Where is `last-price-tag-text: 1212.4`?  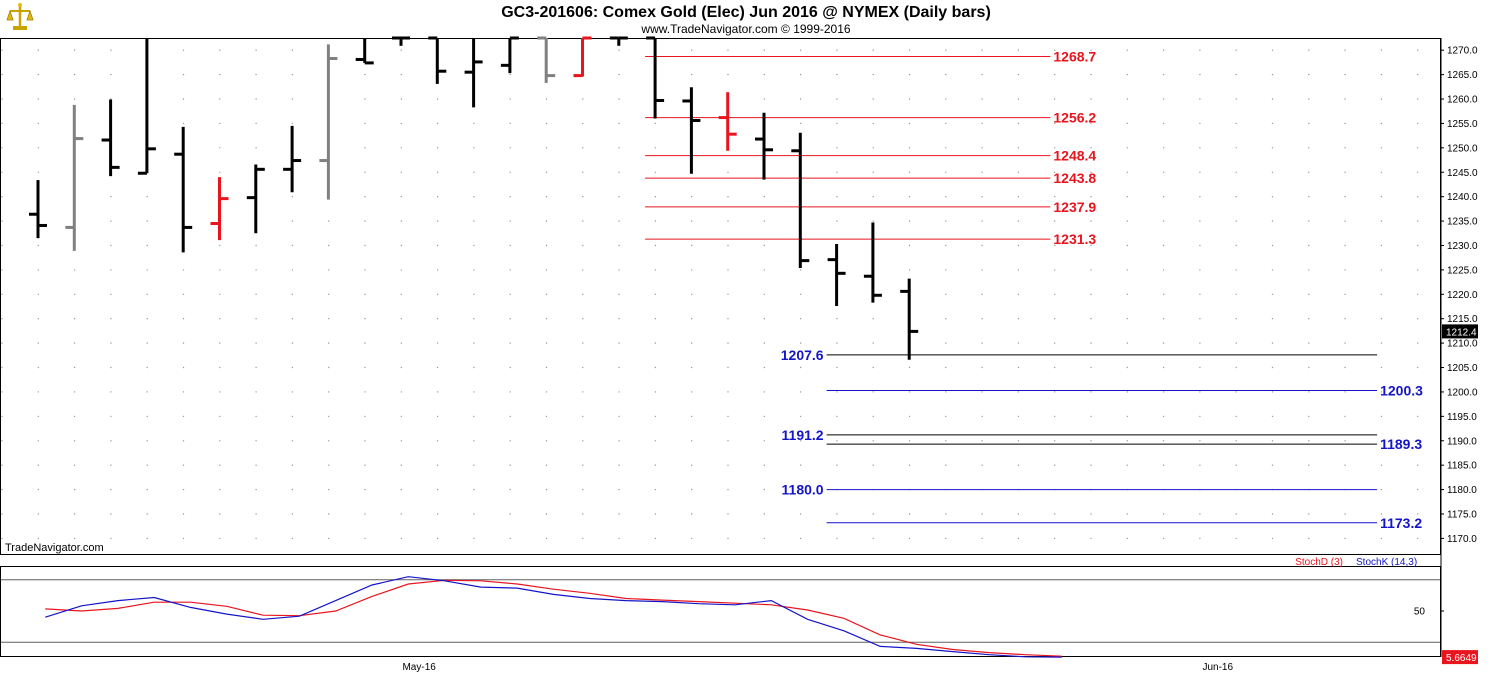 last-price-tag-text: 1212.4 is located at coordinates (1461, 332).